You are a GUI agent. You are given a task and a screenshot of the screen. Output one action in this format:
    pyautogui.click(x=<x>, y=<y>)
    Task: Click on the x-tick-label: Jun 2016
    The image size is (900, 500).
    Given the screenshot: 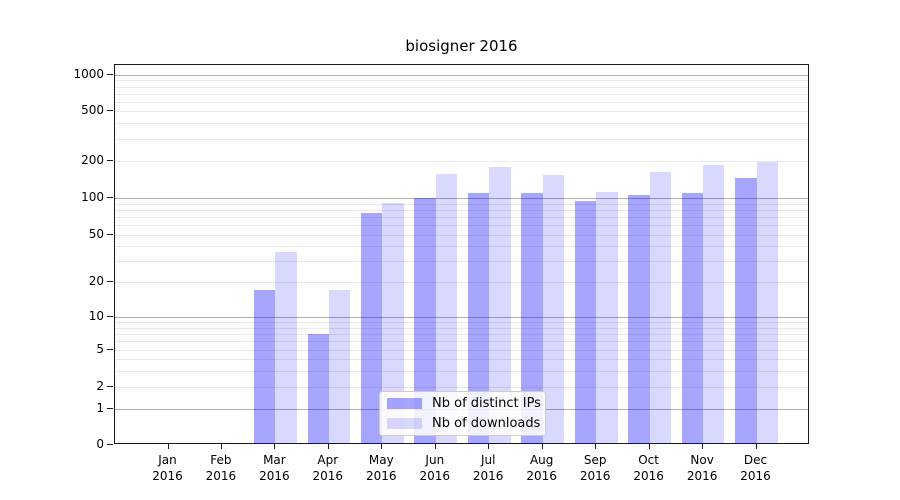 What is the action you would take?
    pyautogui.click(x=435, y=468)
    